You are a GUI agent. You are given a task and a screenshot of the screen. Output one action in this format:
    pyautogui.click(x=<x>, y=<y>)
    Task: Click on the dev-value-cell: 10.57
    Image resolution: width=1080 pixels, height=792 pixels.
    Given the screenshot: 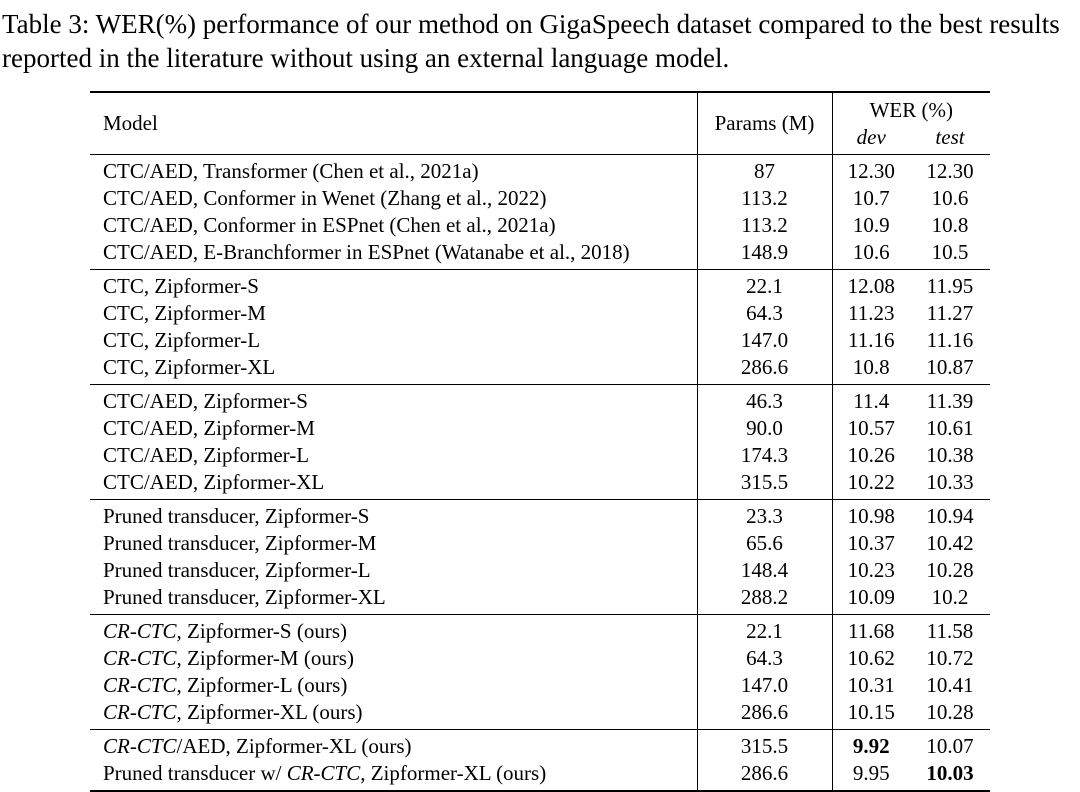 What is the action you would take?
    pyautogui.click(x=870, y=428)
    